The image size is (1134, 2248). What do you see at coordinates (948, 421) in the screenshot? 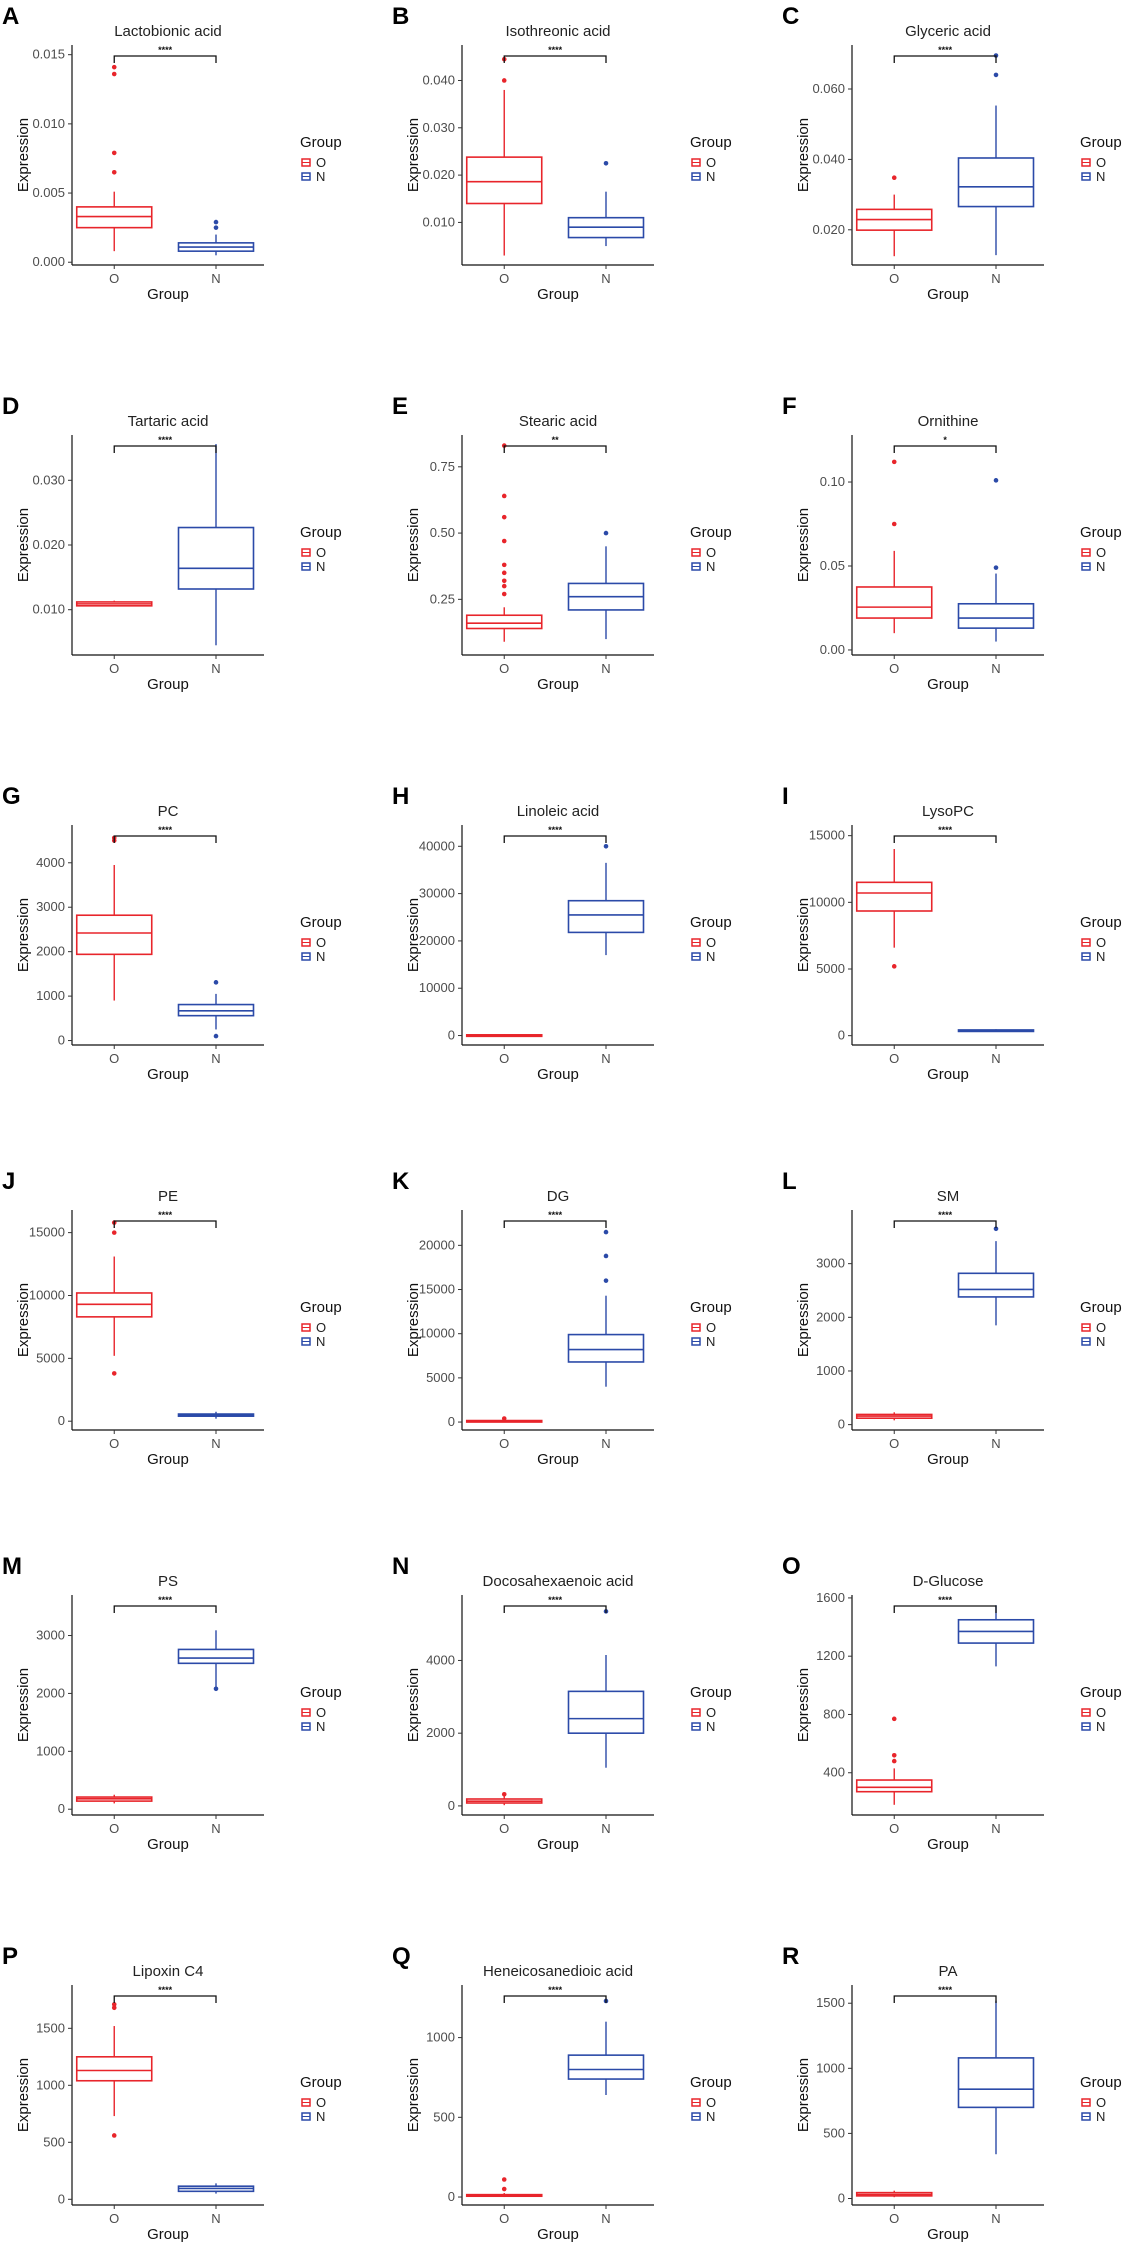
I see `panel-title: Ornithine` at bounding box center [948, 421].